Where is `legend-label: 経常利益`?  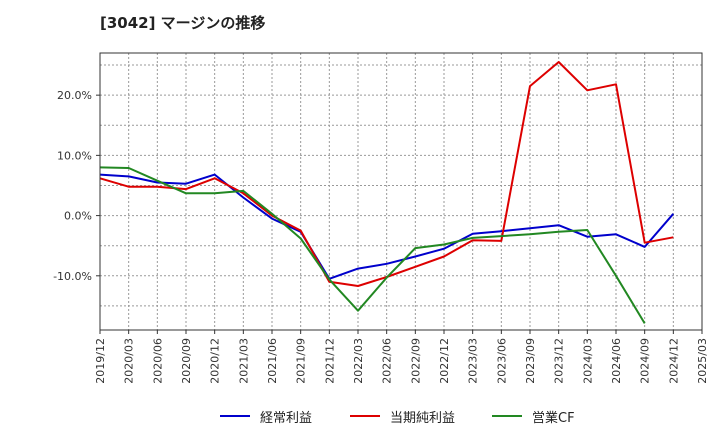 legend-label: 経常利益 is located at coordinates (286, 418).